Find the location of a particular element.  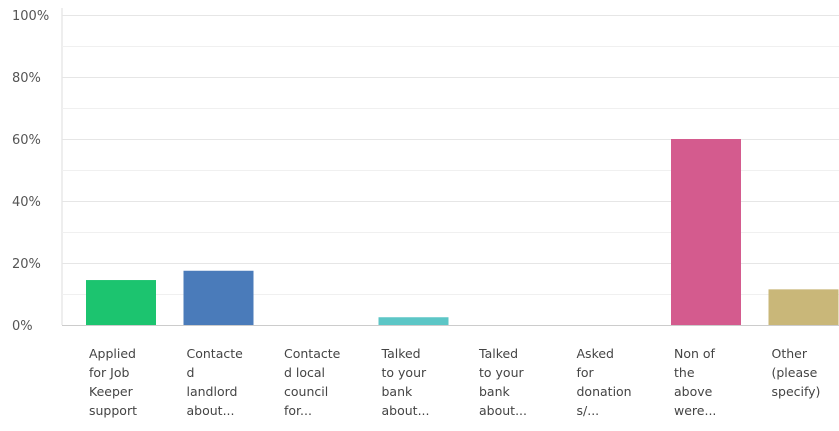

x-tick-label: Keeper is located at coordinates (111, 391).